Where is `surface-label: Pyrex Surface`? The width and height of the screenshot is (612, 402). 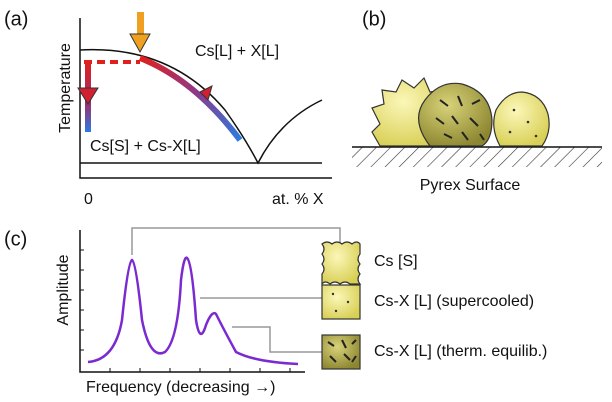 surface-label: Pyrex Surface is located at coordinates (470, 185).